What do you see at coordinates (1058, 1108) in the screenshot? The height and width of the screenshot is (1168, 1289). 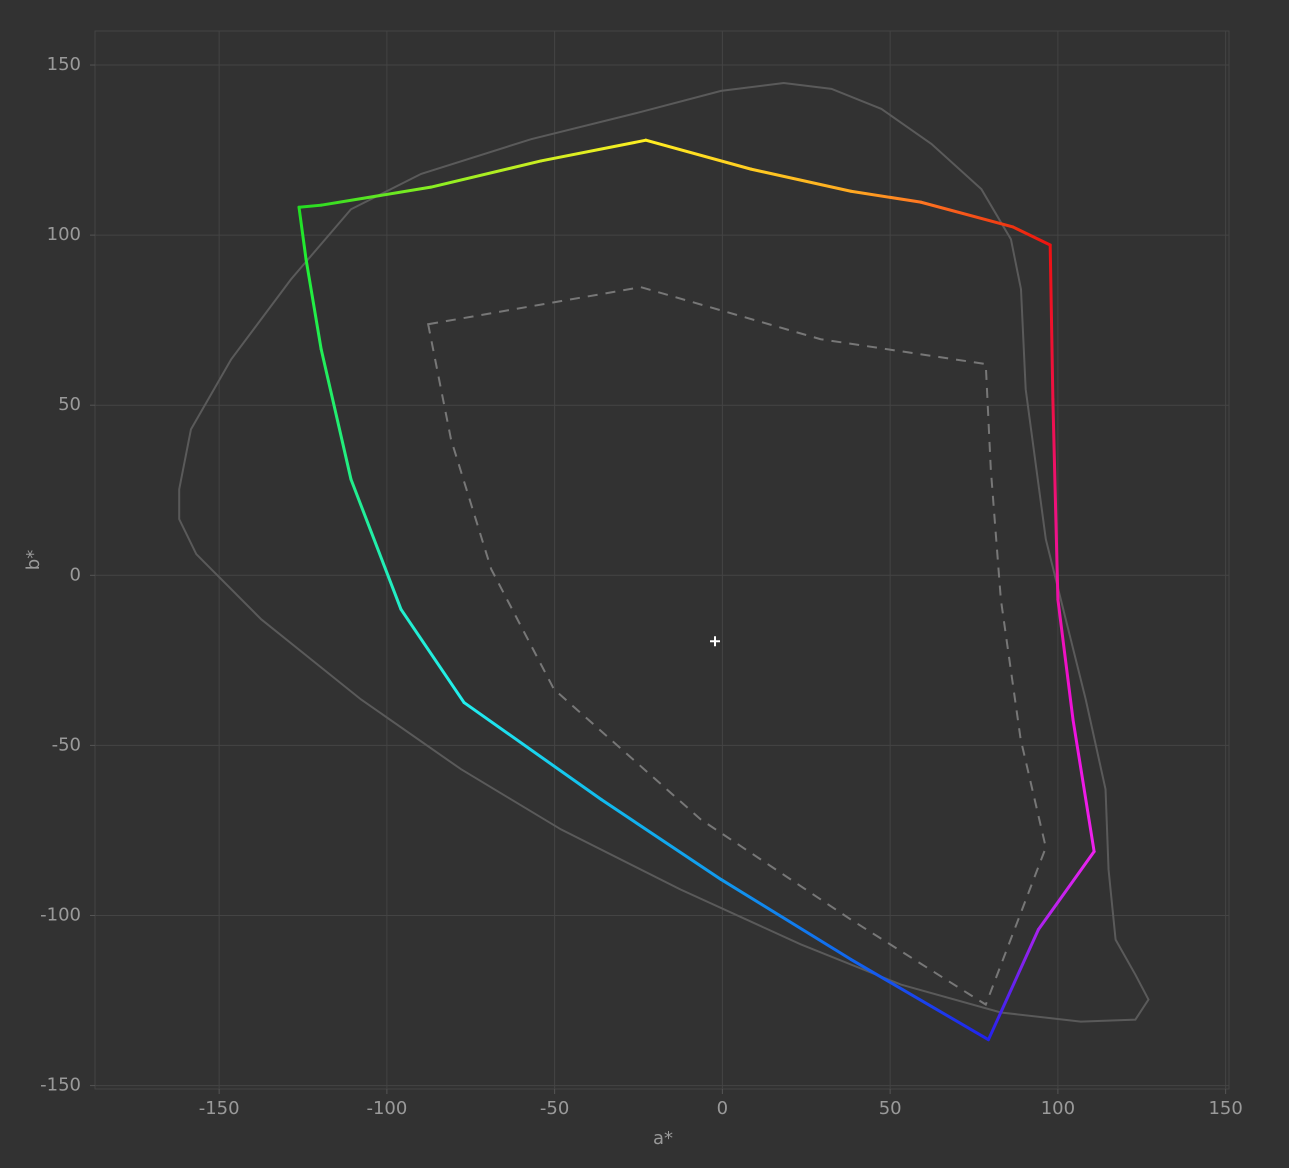 I see `x-tick-label: 100` at bounding box center [1058, 1108].